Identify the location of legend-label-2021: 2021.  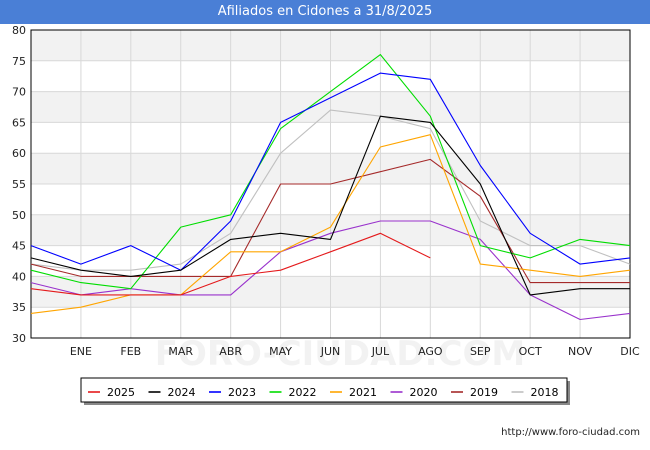
(363, 392).